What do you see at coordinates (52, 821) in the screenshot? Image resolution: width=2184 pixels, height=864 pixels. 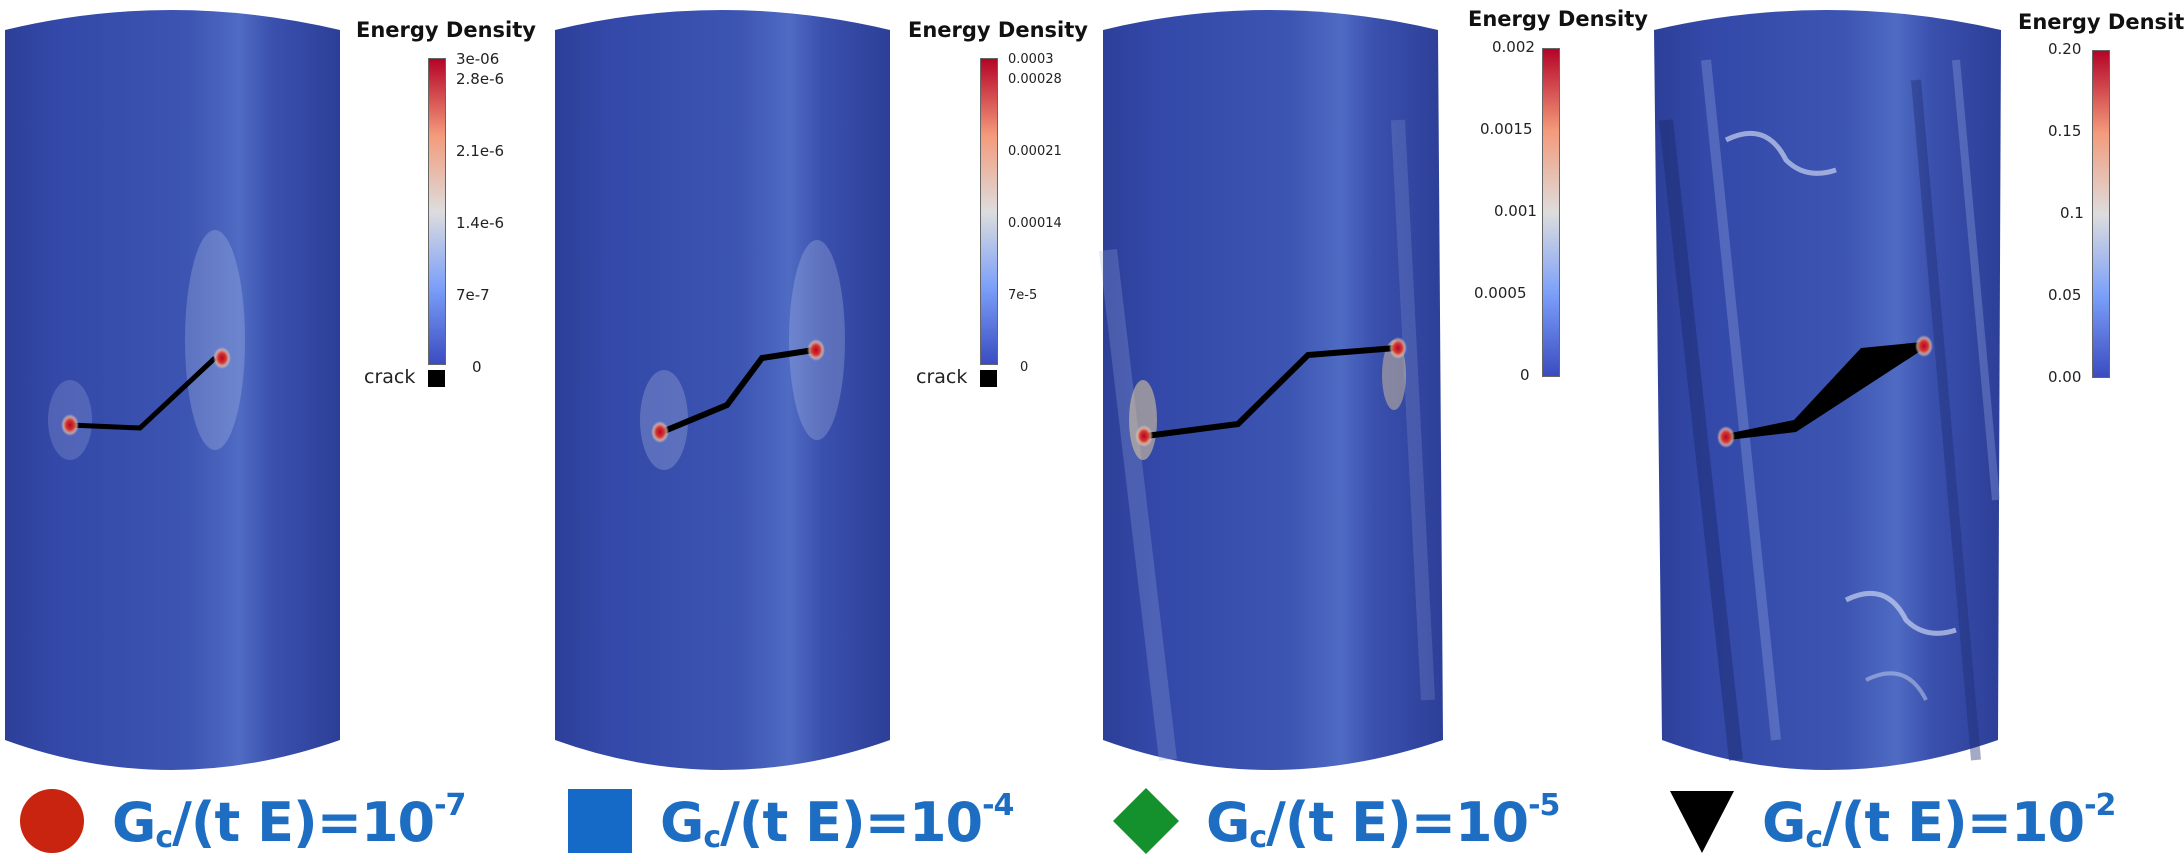 I see `circle-icon` at bounding box center [52, 821].